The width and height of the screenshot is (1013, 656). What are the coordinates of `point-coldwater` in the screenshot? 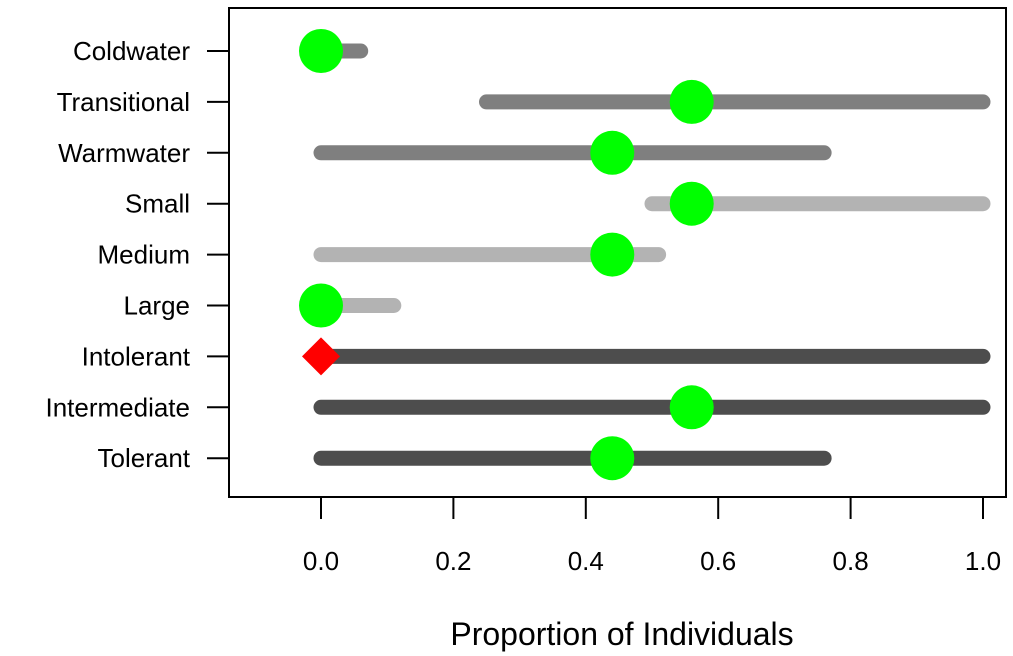 It's located at (321, 51).